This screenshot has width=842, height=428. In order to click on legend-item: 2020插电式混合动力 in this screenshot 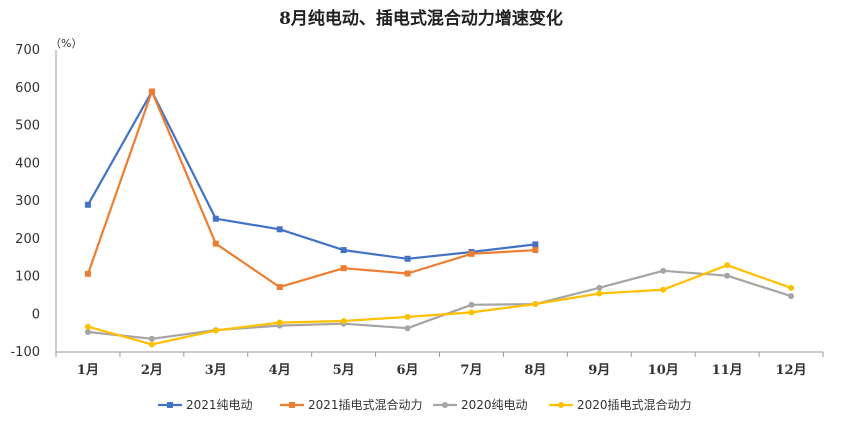, I will do `click(620, 404)`.